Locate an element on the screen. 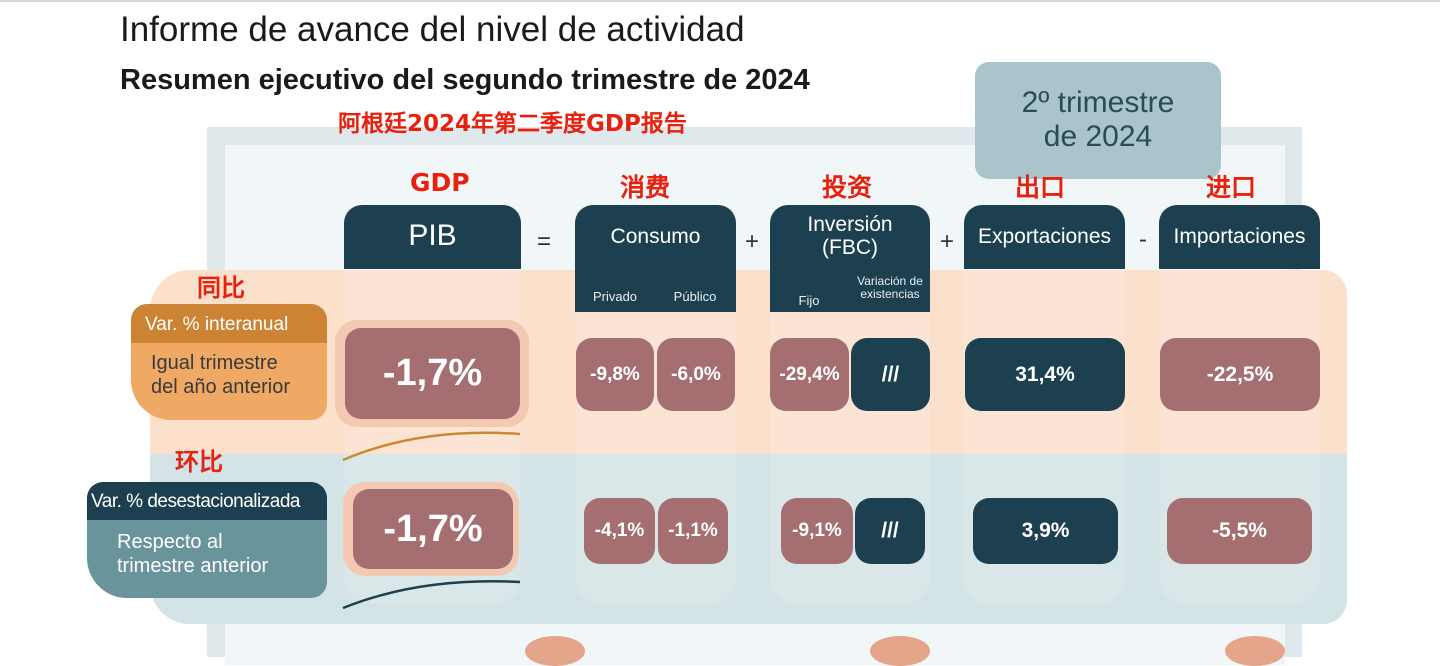 The height and width of the screenshot is (666, 1440). value-import-desestacionalizada: -5,5% is located at coordinates (1239, 531).